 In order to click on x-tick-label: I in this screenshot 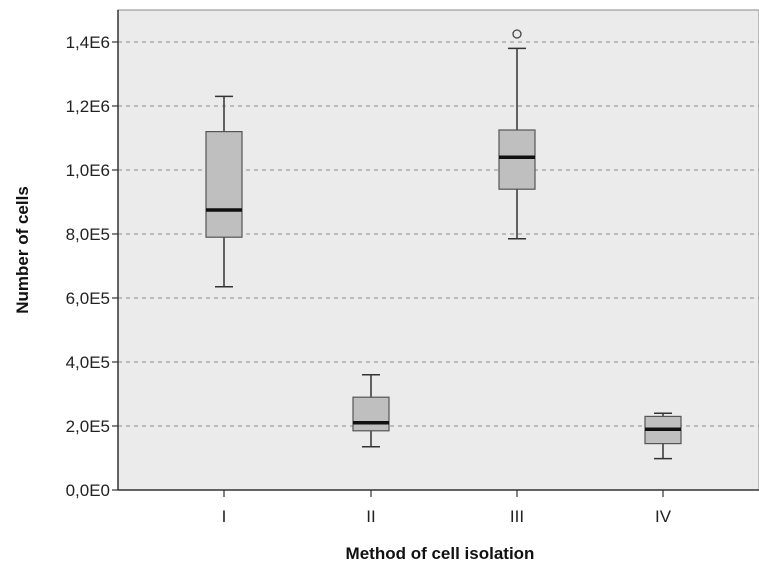, I will do `click(224, 516)`.